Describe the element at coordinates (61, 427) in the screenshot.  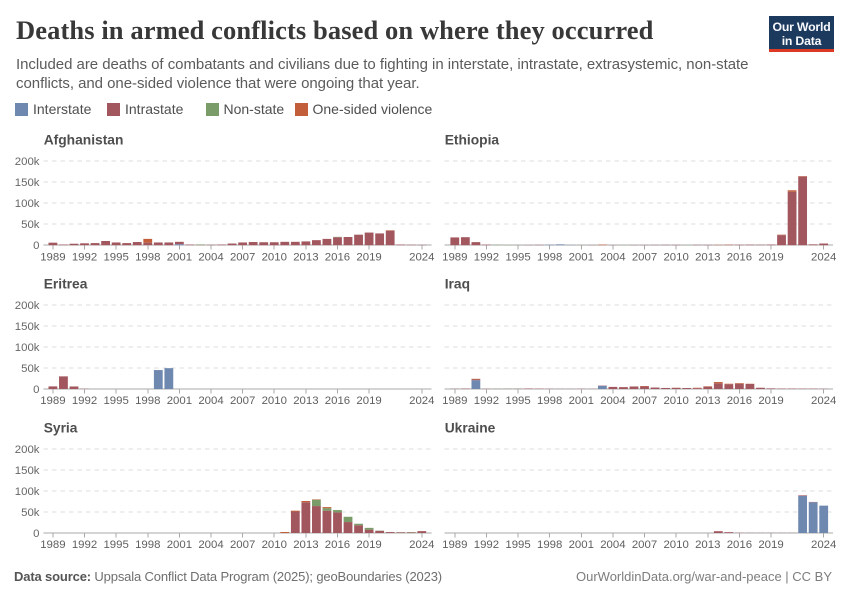
I see `svg-text: Syria` at that location.